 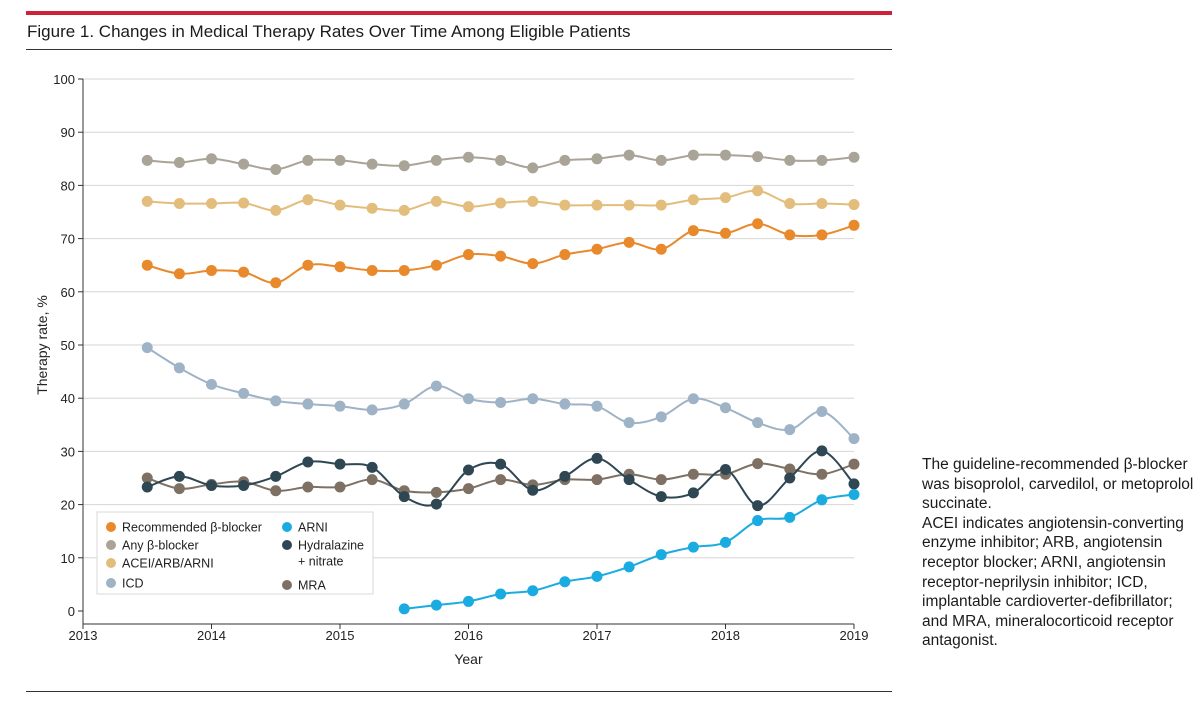 I want to click on y-tick-label: 100, so click(x=64, y=79).